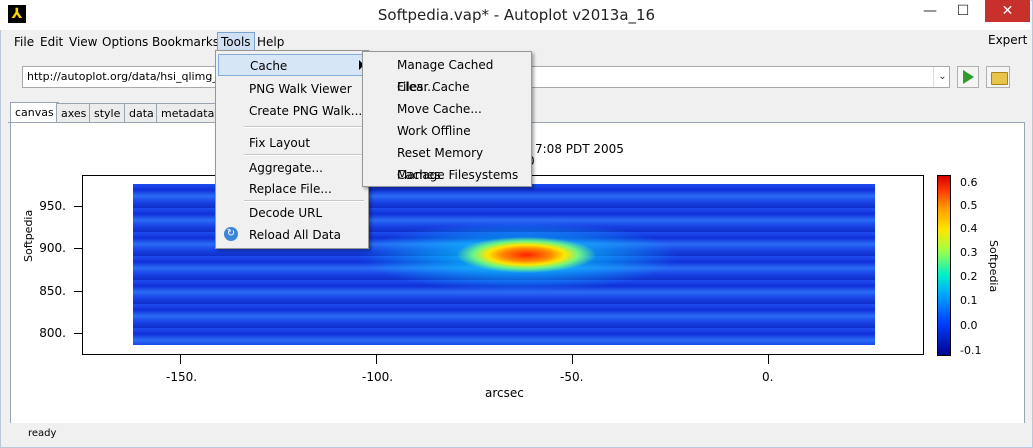  I want to click on y-tick-label: 850., so click(52, 291).